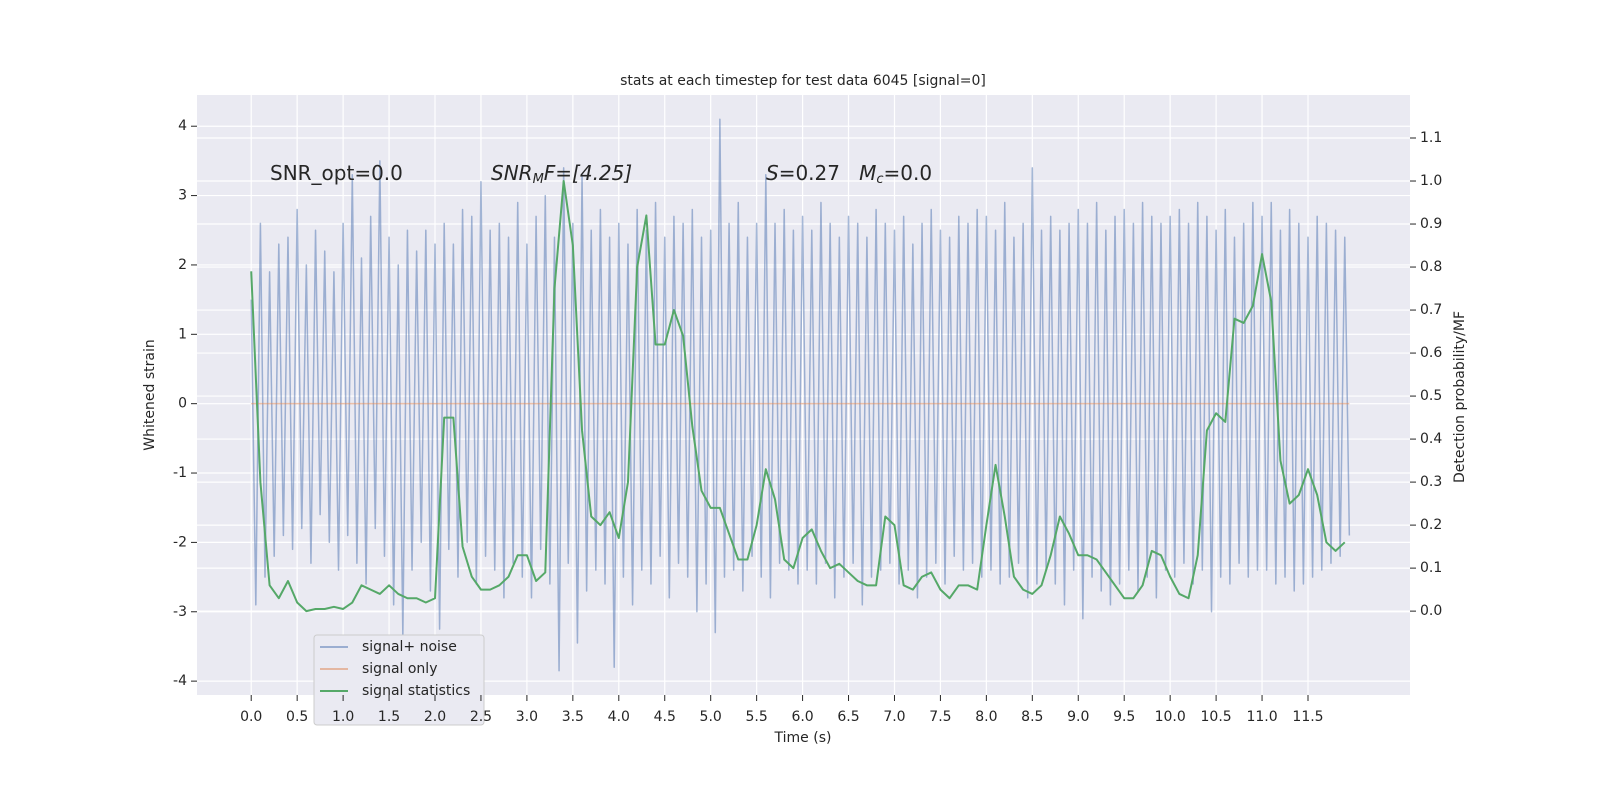 The width and height of the screenshot is (1600, 800). What do you see at coordinates (389, 717) in the screenshot?
I see `x-tick-label: 1.5` at bounding box center [389, 717].